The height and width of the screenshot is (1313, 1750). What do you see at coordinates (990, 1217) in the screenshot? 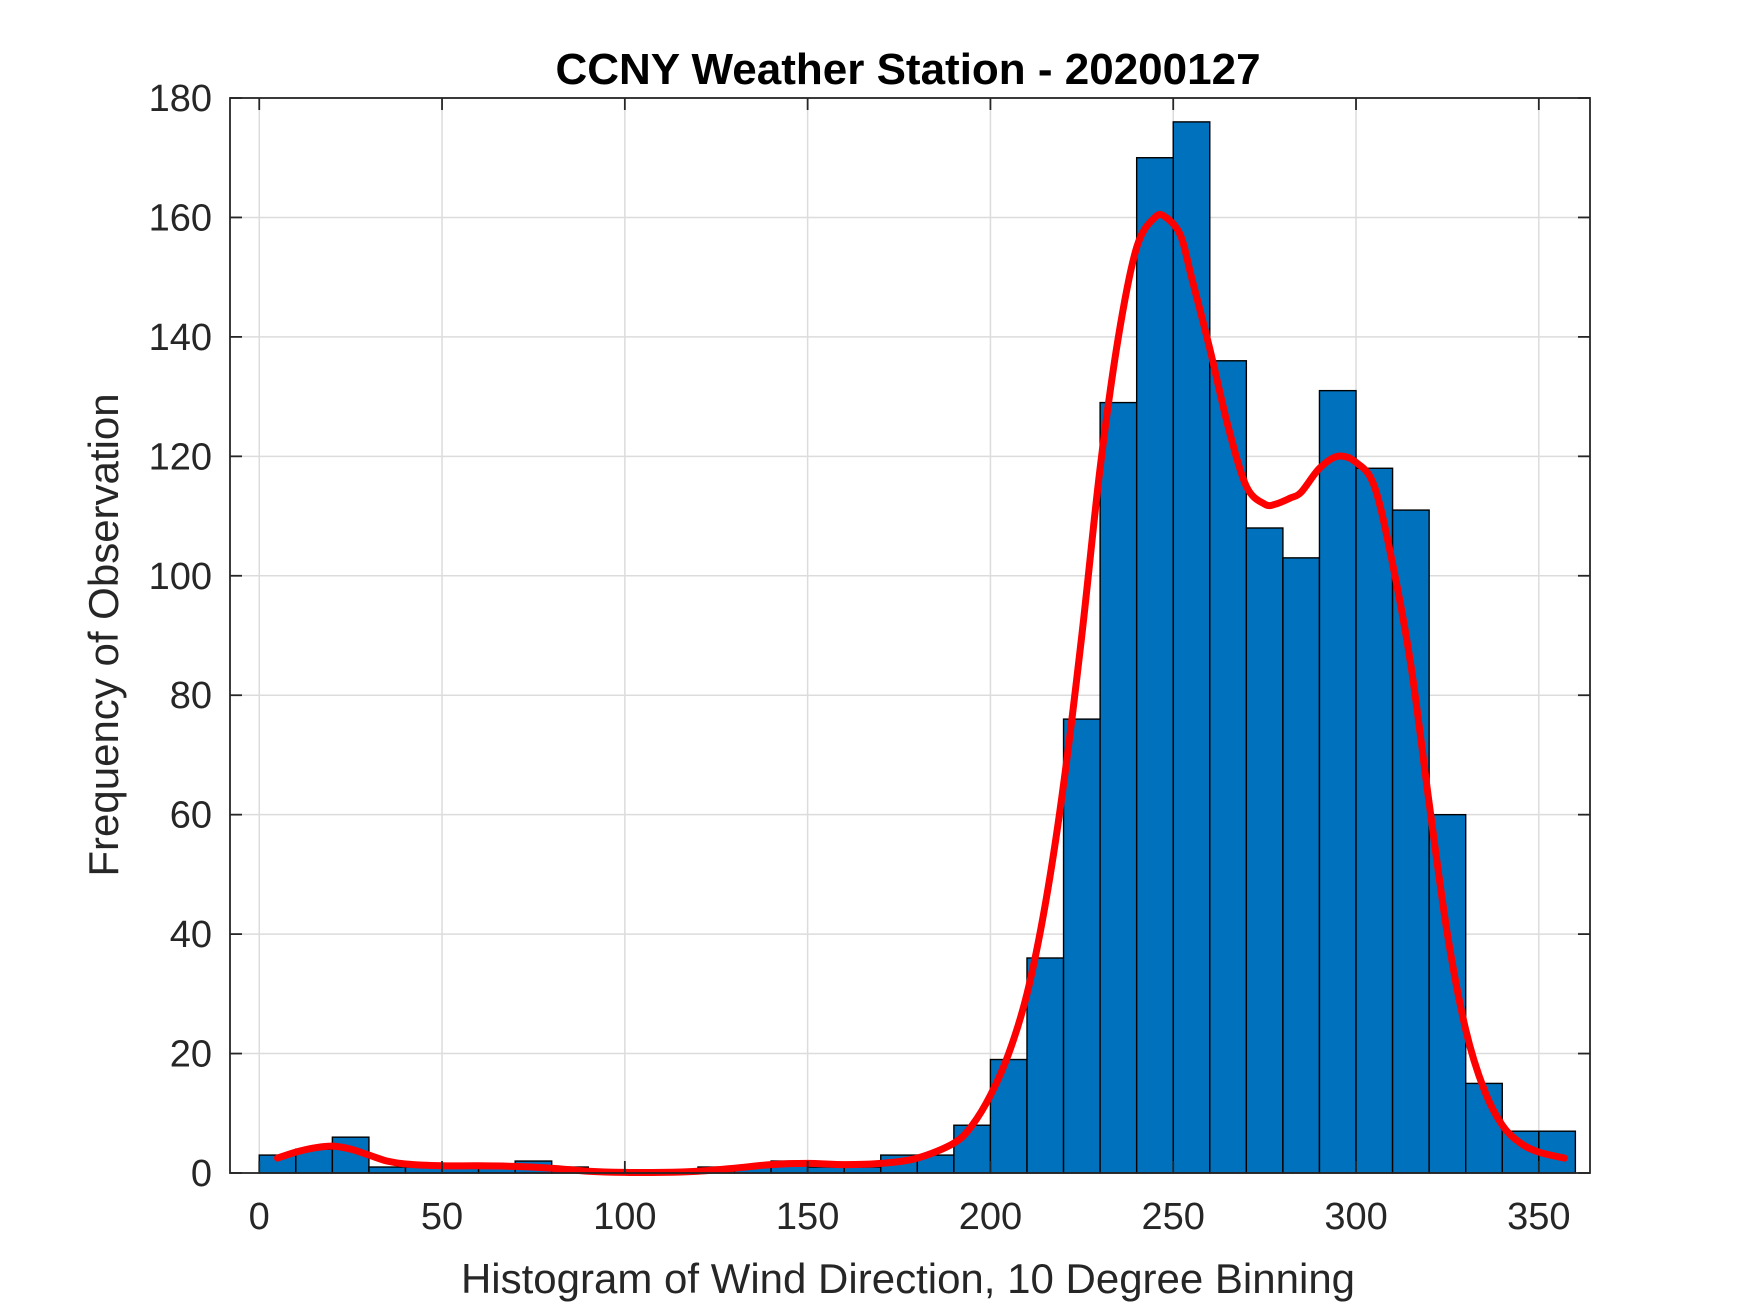
I see `x-tick-label: 200` at bounding box center [990, 1217].